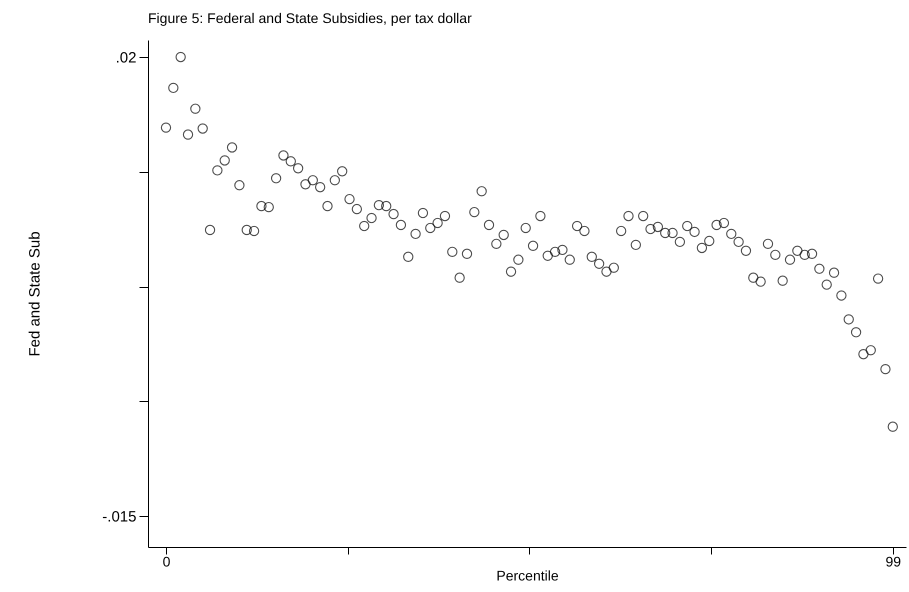 The width and height of the screenshot is (909, 592). What do you see at coordinates (893, 562) in the screenshot?
I see `x-tick-label: 99` at bounding box center [893, 562].